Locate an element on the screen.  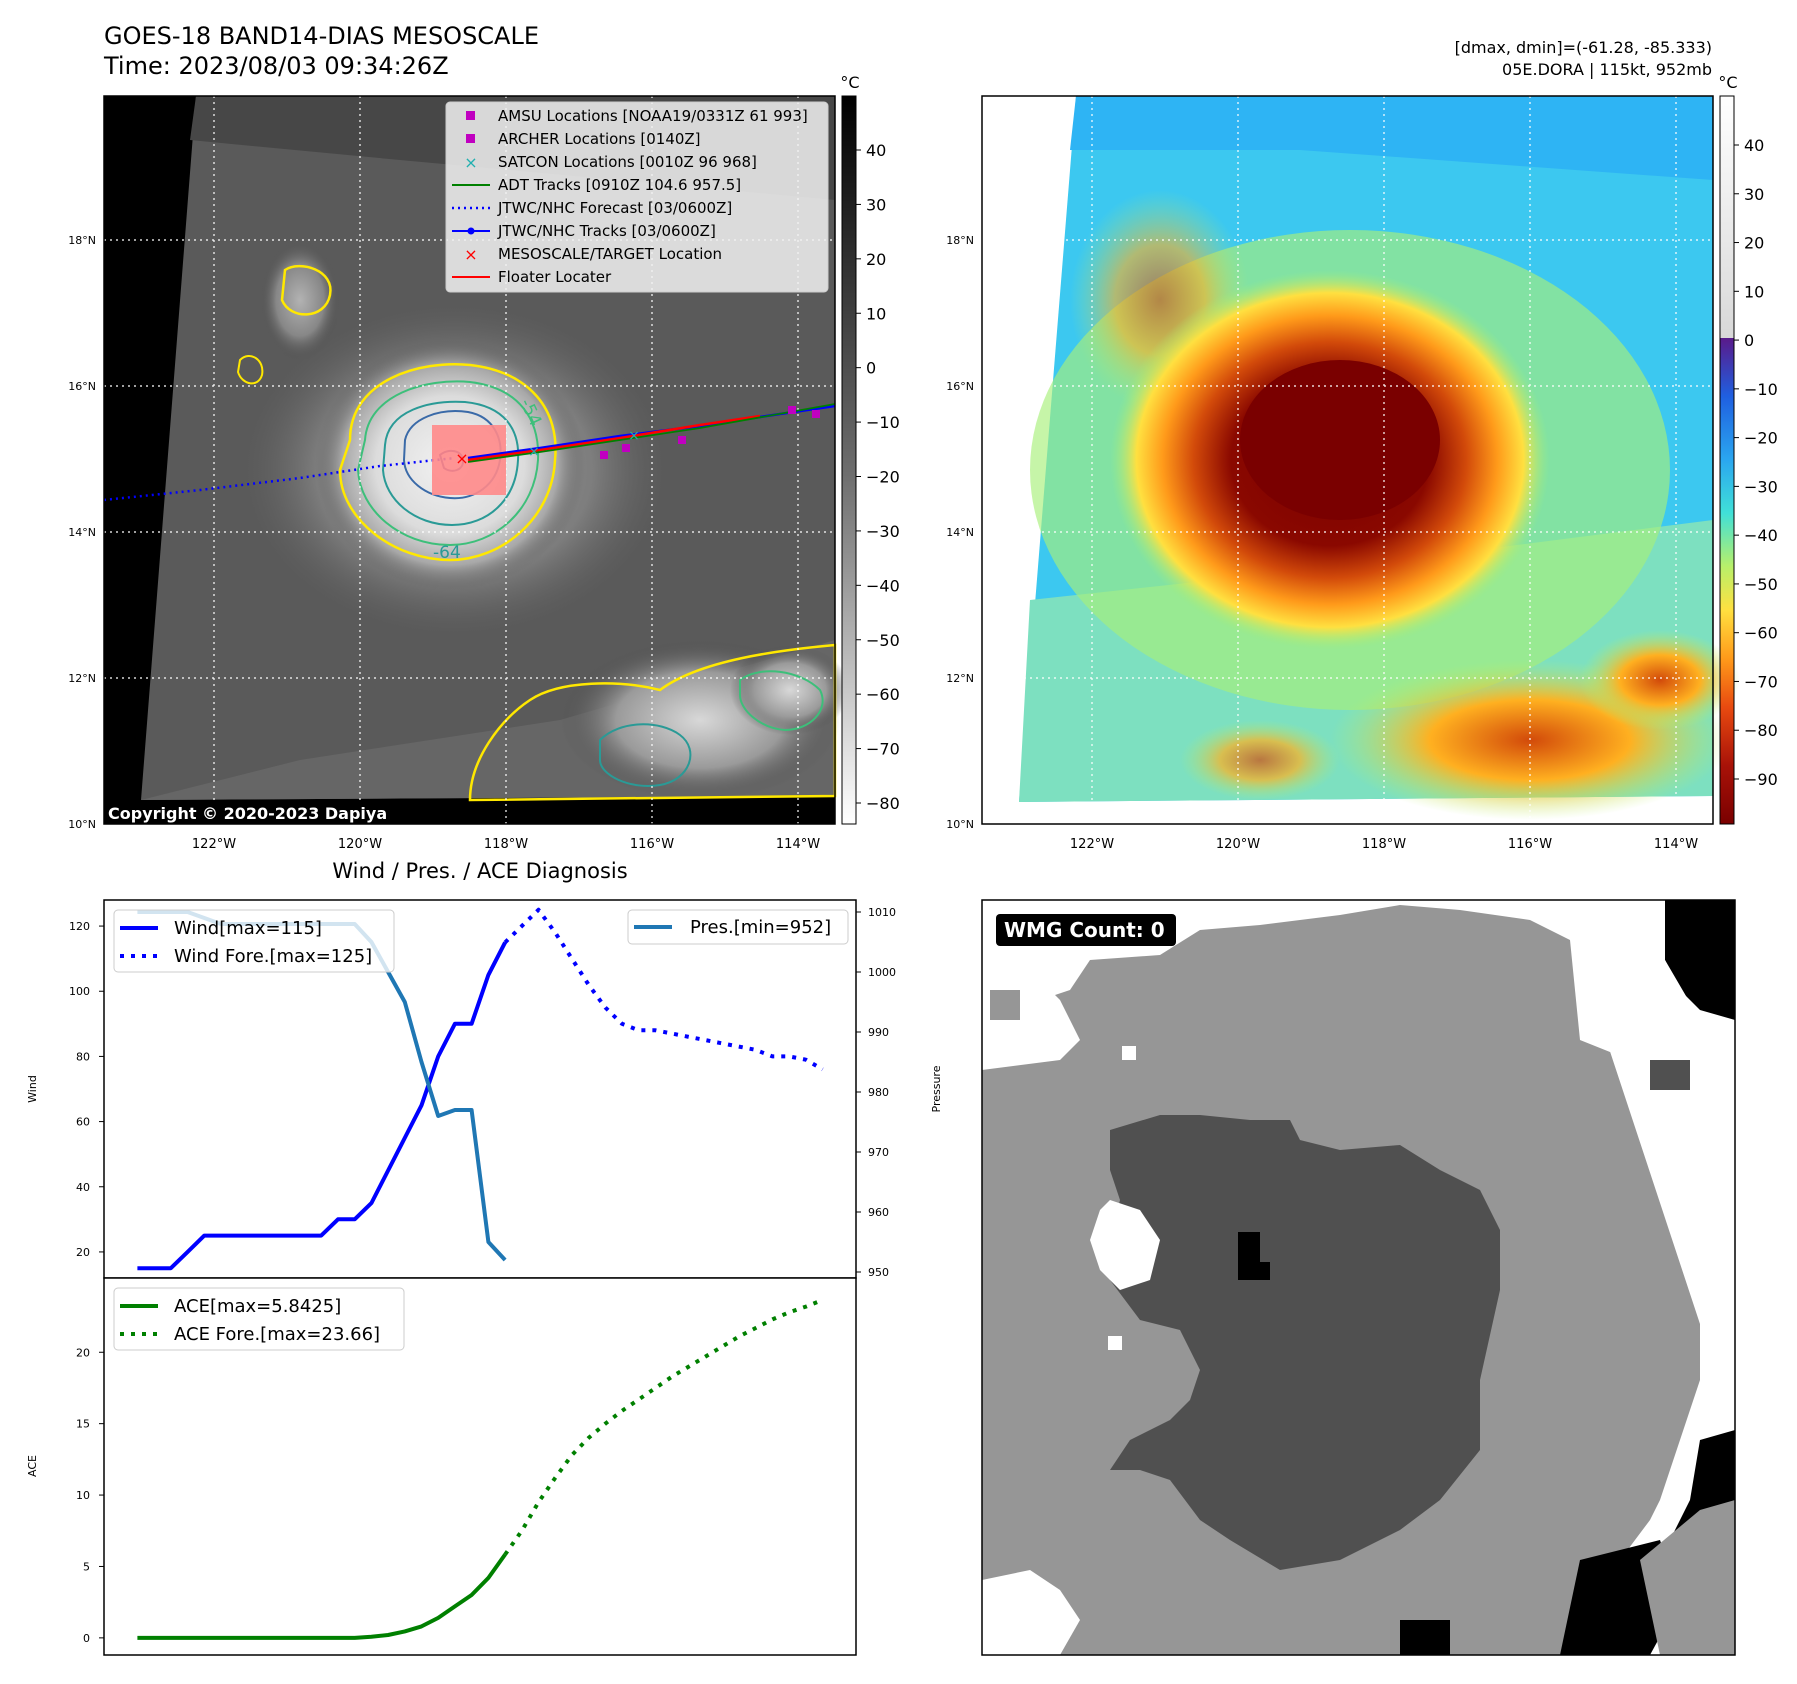
gray-colorbar-tick-label: −40 is located at coordinates (883, 585).